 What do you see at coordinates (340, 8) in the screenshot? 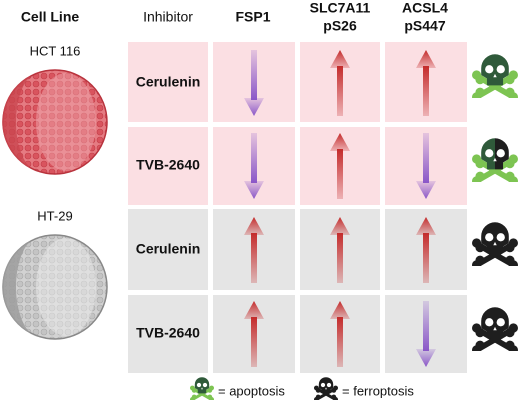
I see `header-slc7a11: SLC7A11` at bounding box center [340, 8].